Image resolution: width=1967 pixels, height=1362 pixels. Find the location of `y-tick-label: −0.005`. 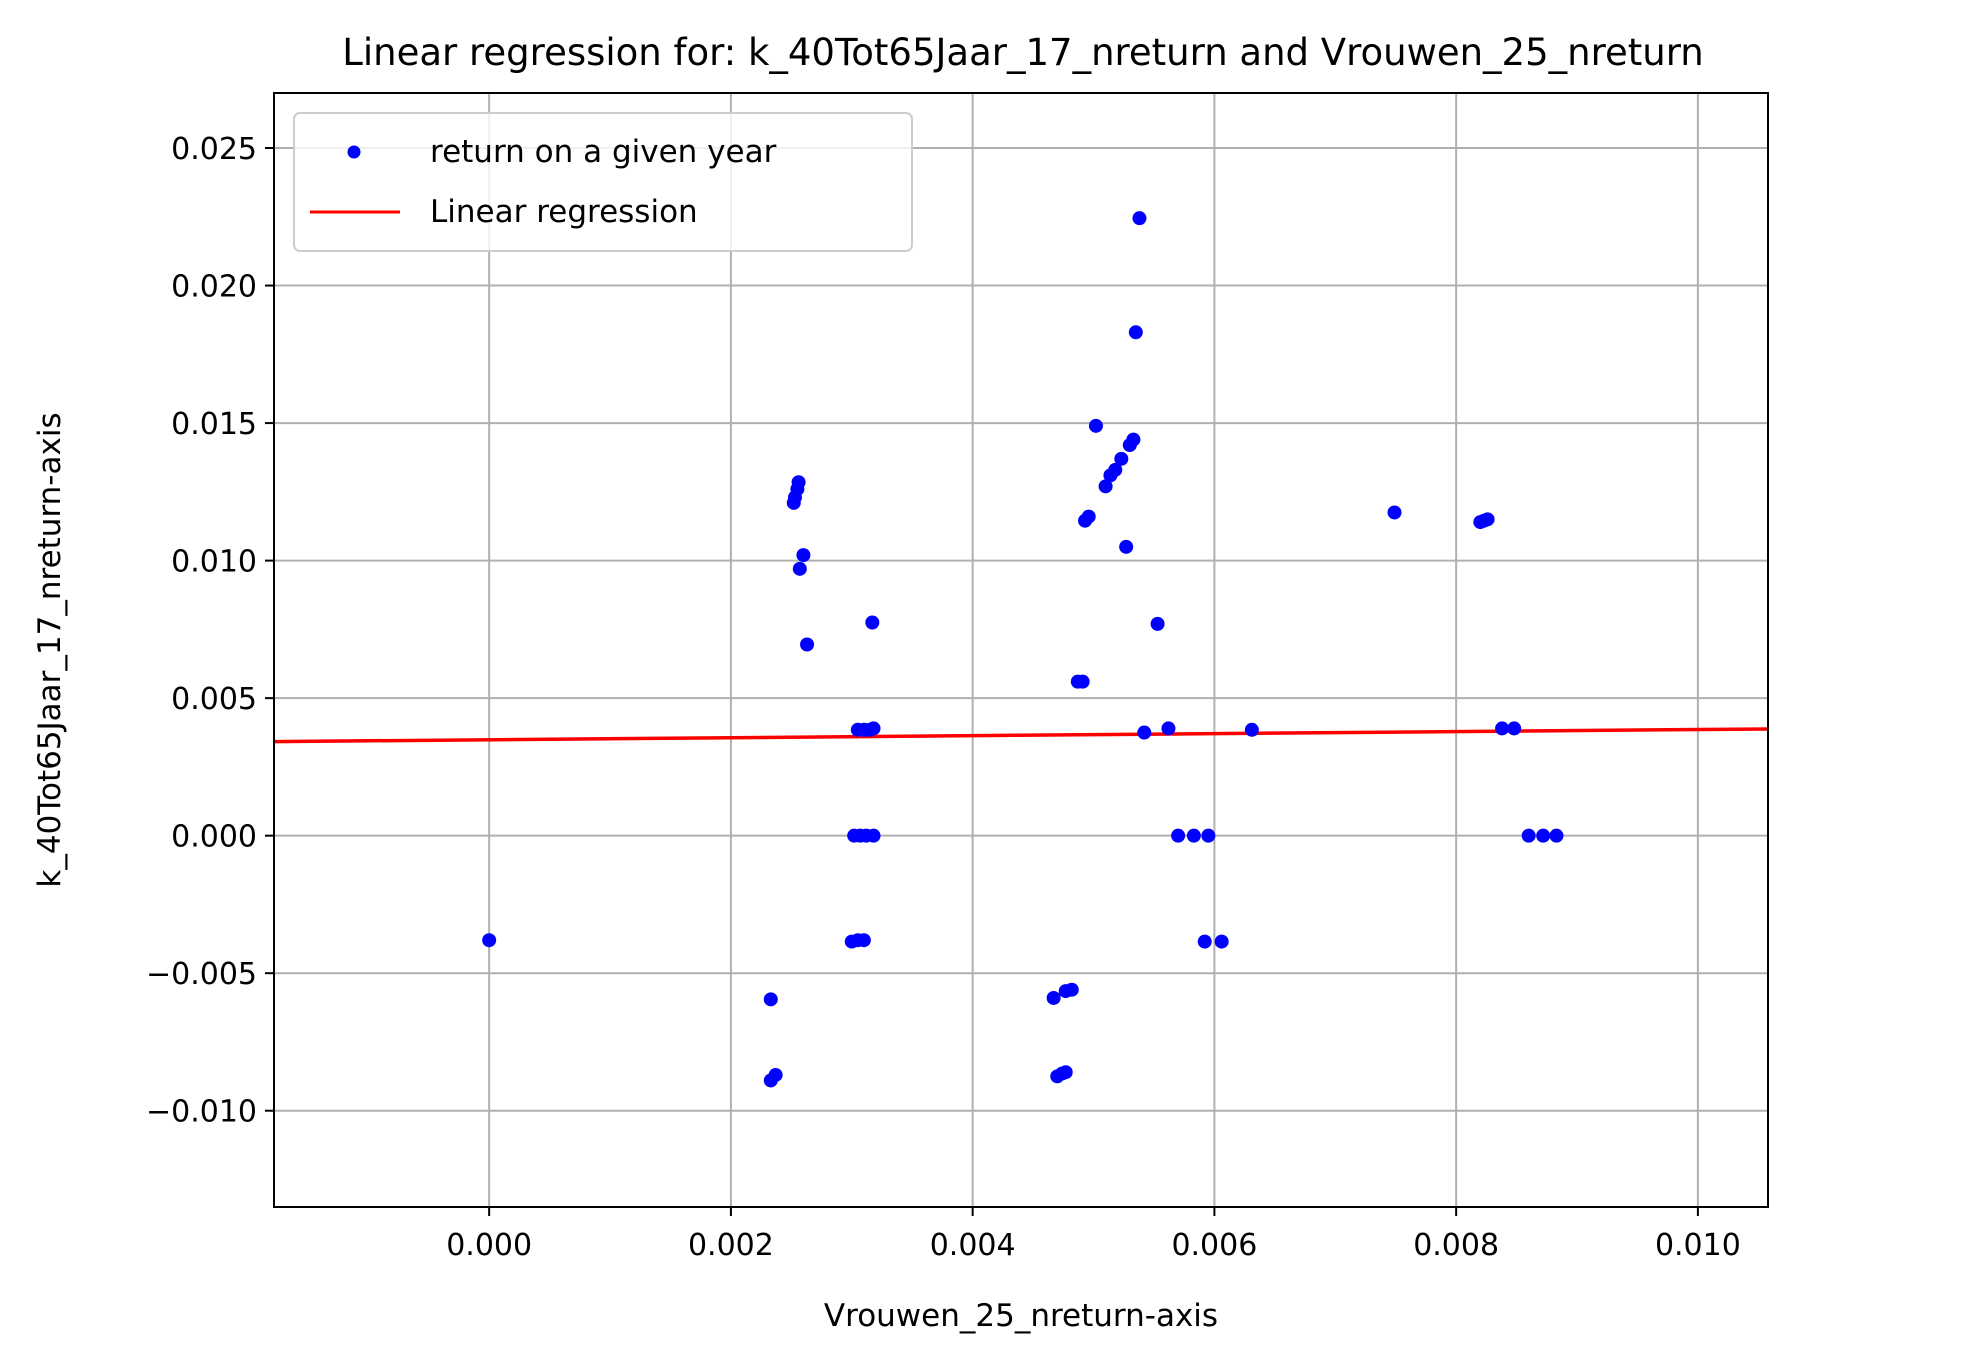

y-tick-label: −0.005 is located at coordinates (201, 974).